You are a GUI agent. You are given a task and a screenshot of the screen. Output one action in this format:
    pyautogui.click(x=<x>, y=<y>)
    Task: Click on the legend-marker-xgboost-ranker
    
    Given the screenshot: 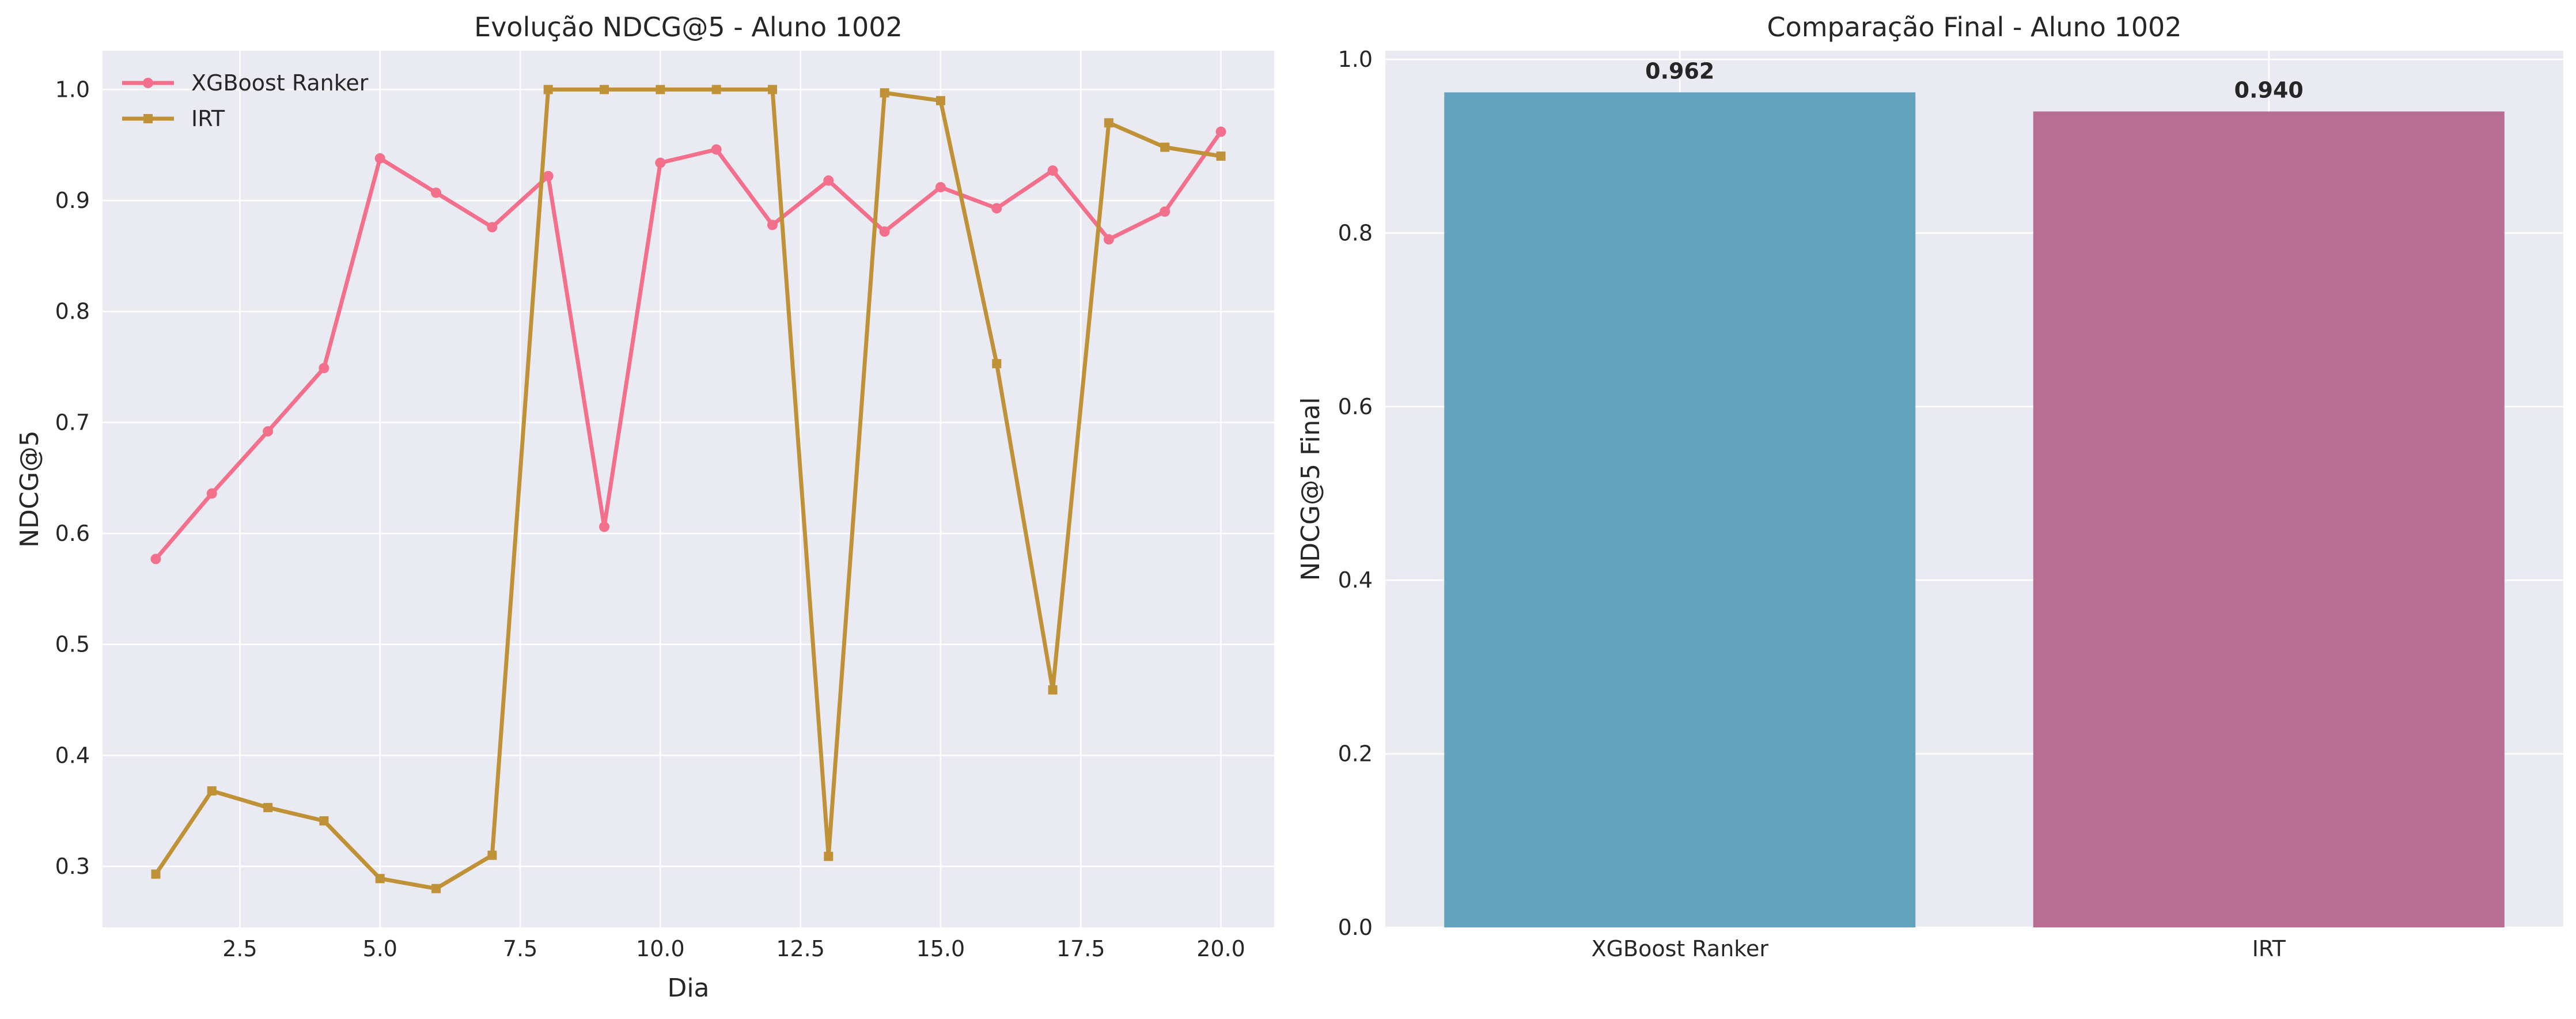 What is the action you would take?
    pyautogui.click(x=148, y=83)
    